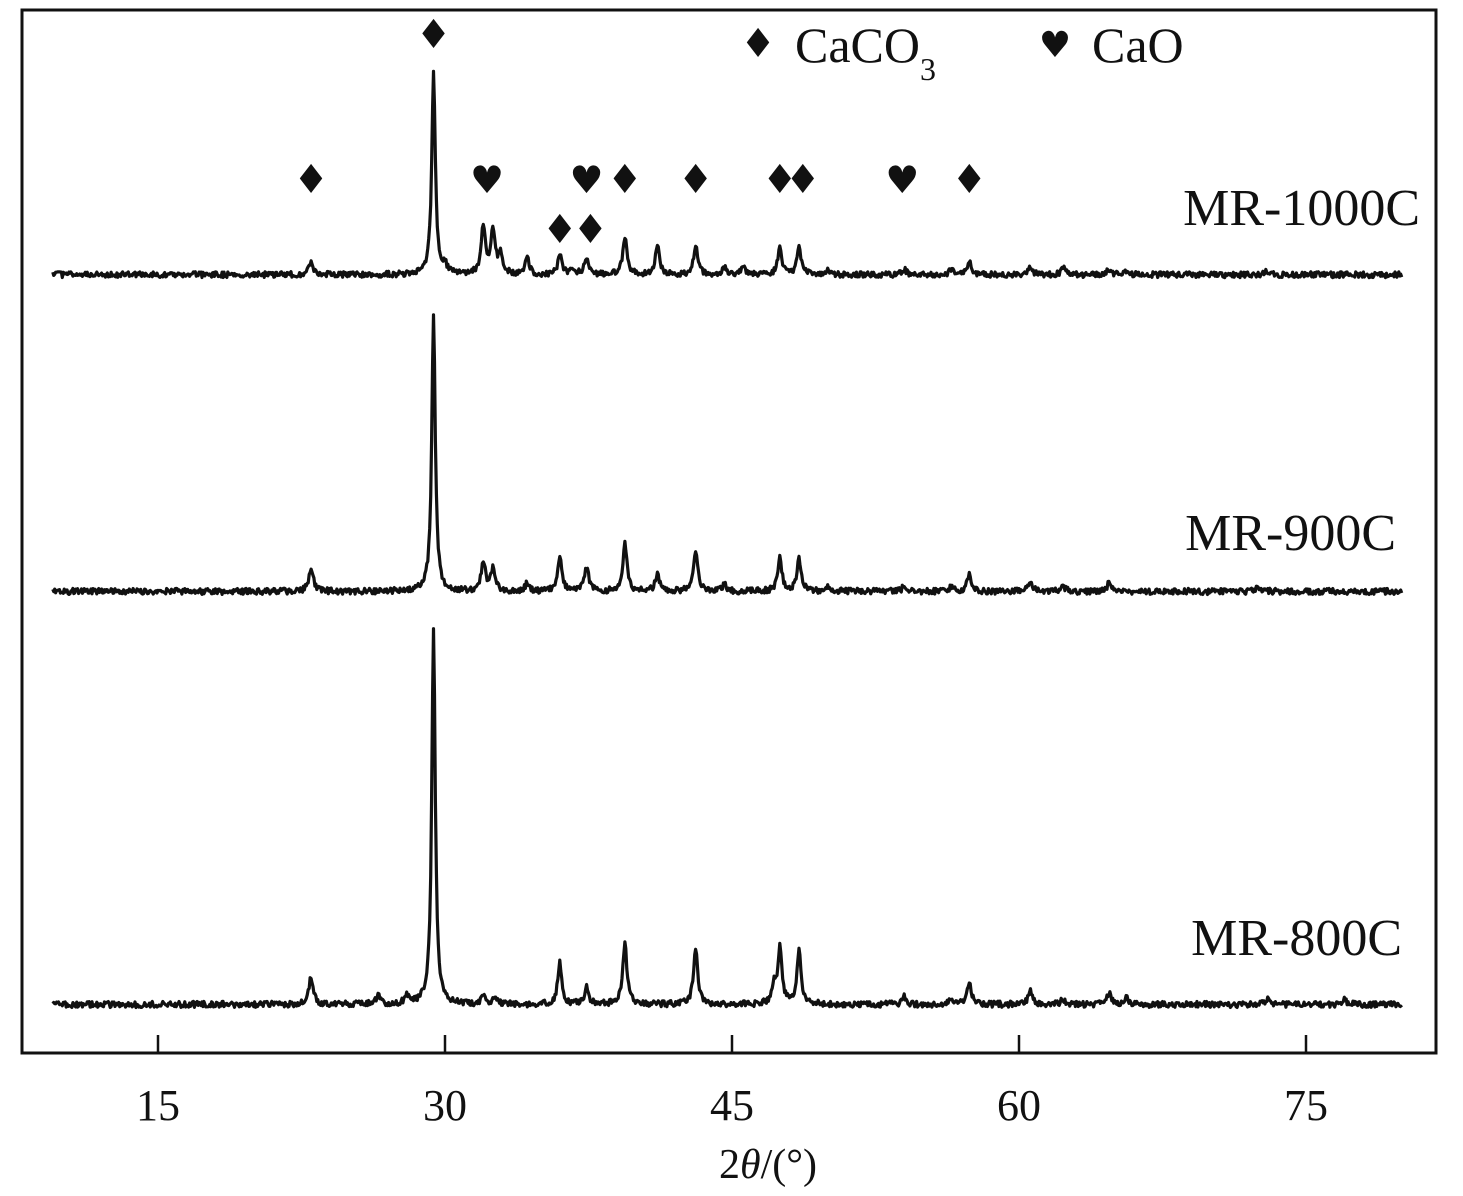 This screenshot has width=1463, height=1196. What do you see at coordinates (750, 1165) in the screenshot?
I see `x-axis-title-theta: θ` at bounding box center [750, 1165].